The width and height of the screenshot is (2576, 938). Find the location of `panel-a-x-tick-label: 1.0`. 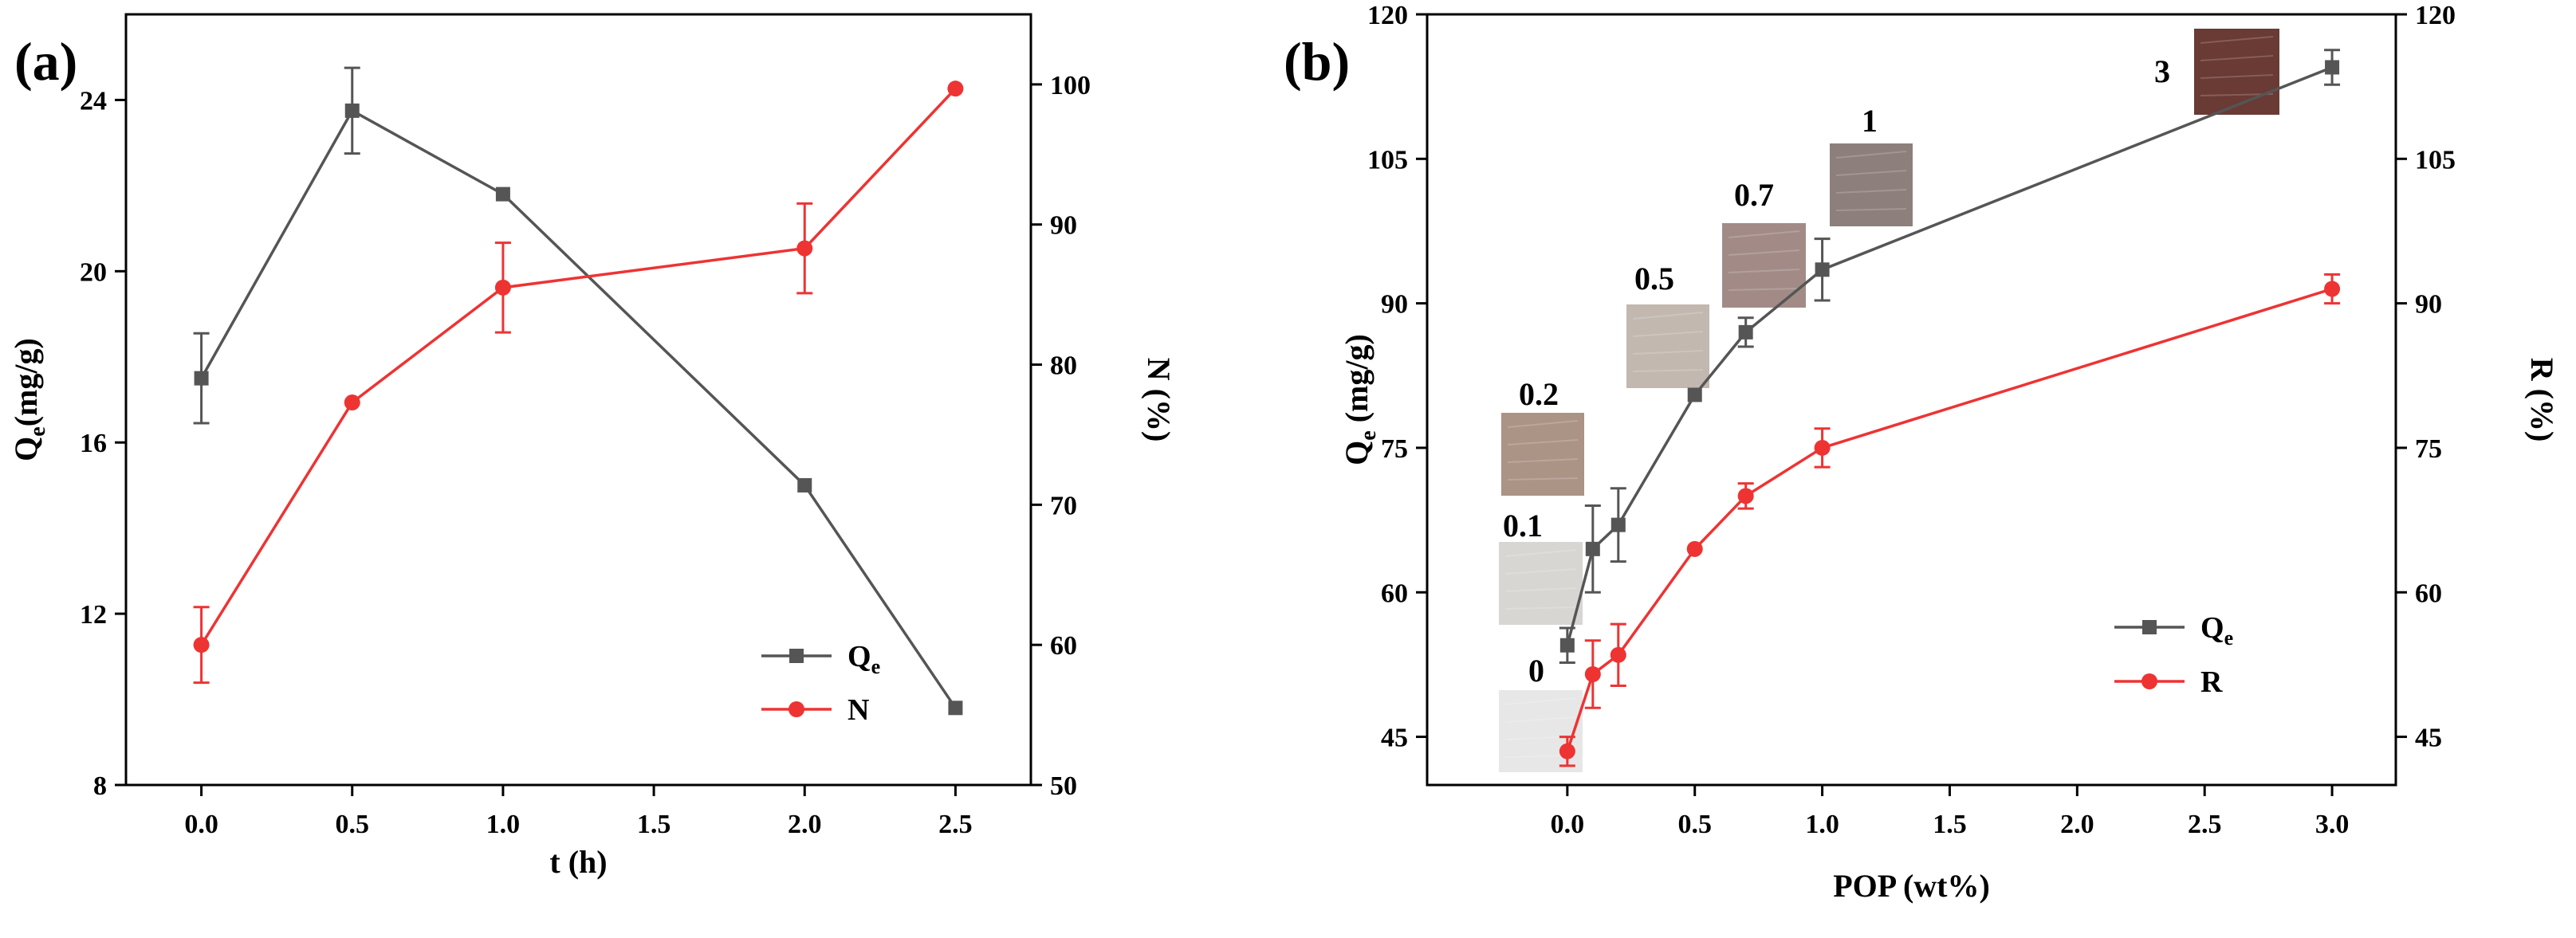

panel-a-x-tick-label: 1.0 is located at coordinates (504, 824).